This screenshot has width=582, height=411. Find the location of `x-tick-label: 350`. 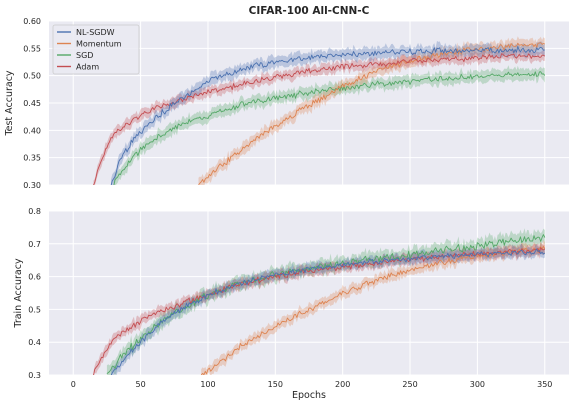

x-tick-label: 350 is located at coordinates (544, 384).